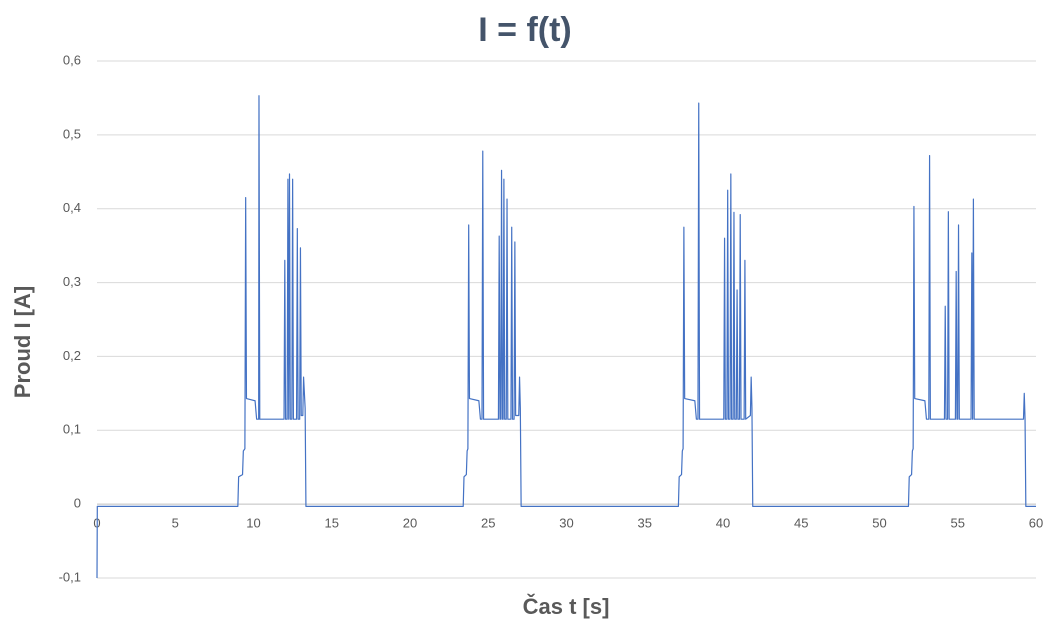 The width and height of the screenshot is (1051, 625). Describe the element at coordinates (332, 523) in the screenshot. I see `x-tick-label: 15` at that location.